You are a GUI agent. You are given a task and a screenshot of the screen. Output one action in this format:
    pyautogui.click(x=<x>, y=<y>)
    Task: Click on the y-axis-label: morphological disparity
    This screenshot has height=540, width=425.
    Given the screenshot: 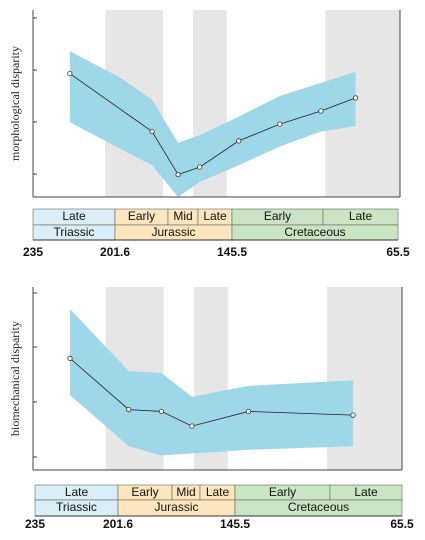 What is the action you would take?
    pyautogui.click(x=15, y=103)
    